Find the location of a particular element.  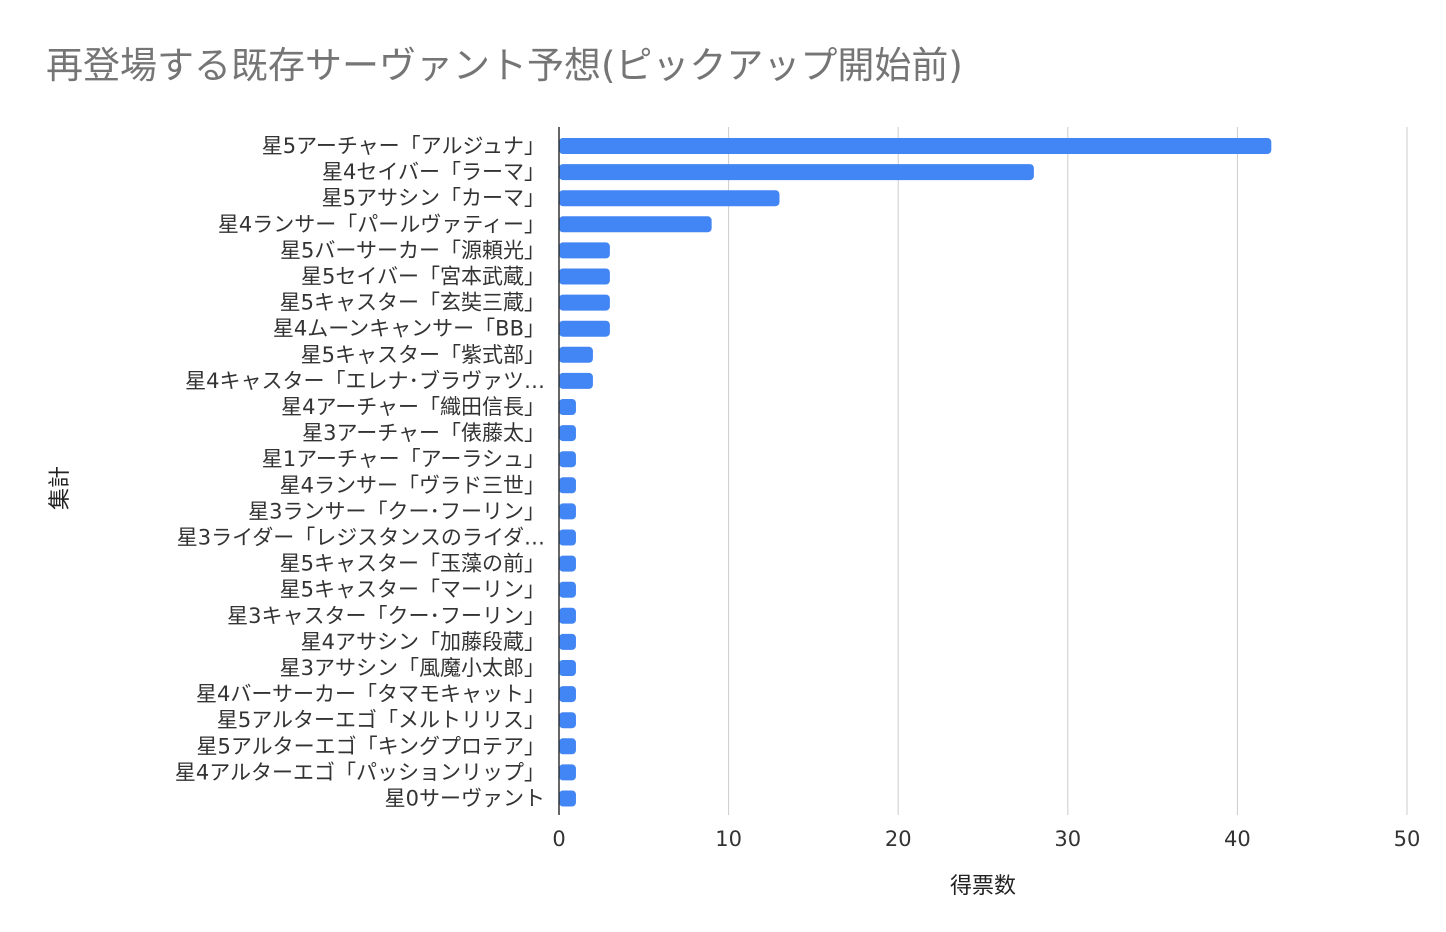

category-label: 星3アサシン「風魔小太郎」 is located at coordinates (412, 668).